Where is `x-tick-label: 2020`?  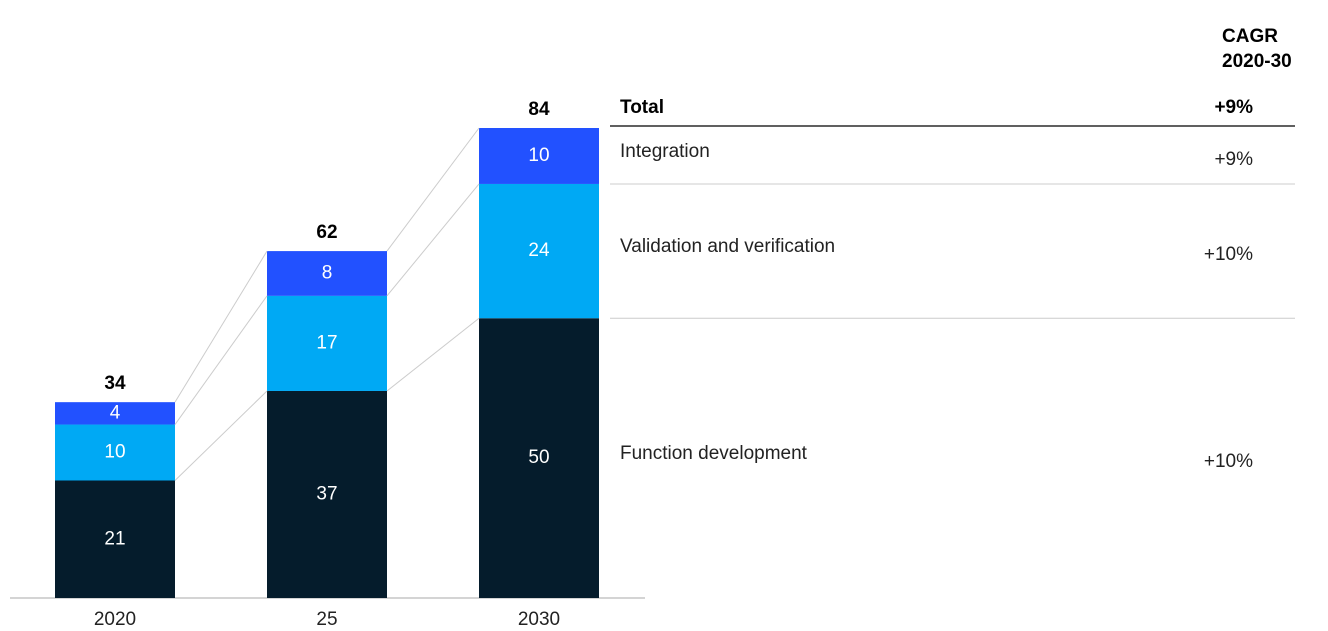 x-tick-label: 2020 is located at coordinates (115, 619).